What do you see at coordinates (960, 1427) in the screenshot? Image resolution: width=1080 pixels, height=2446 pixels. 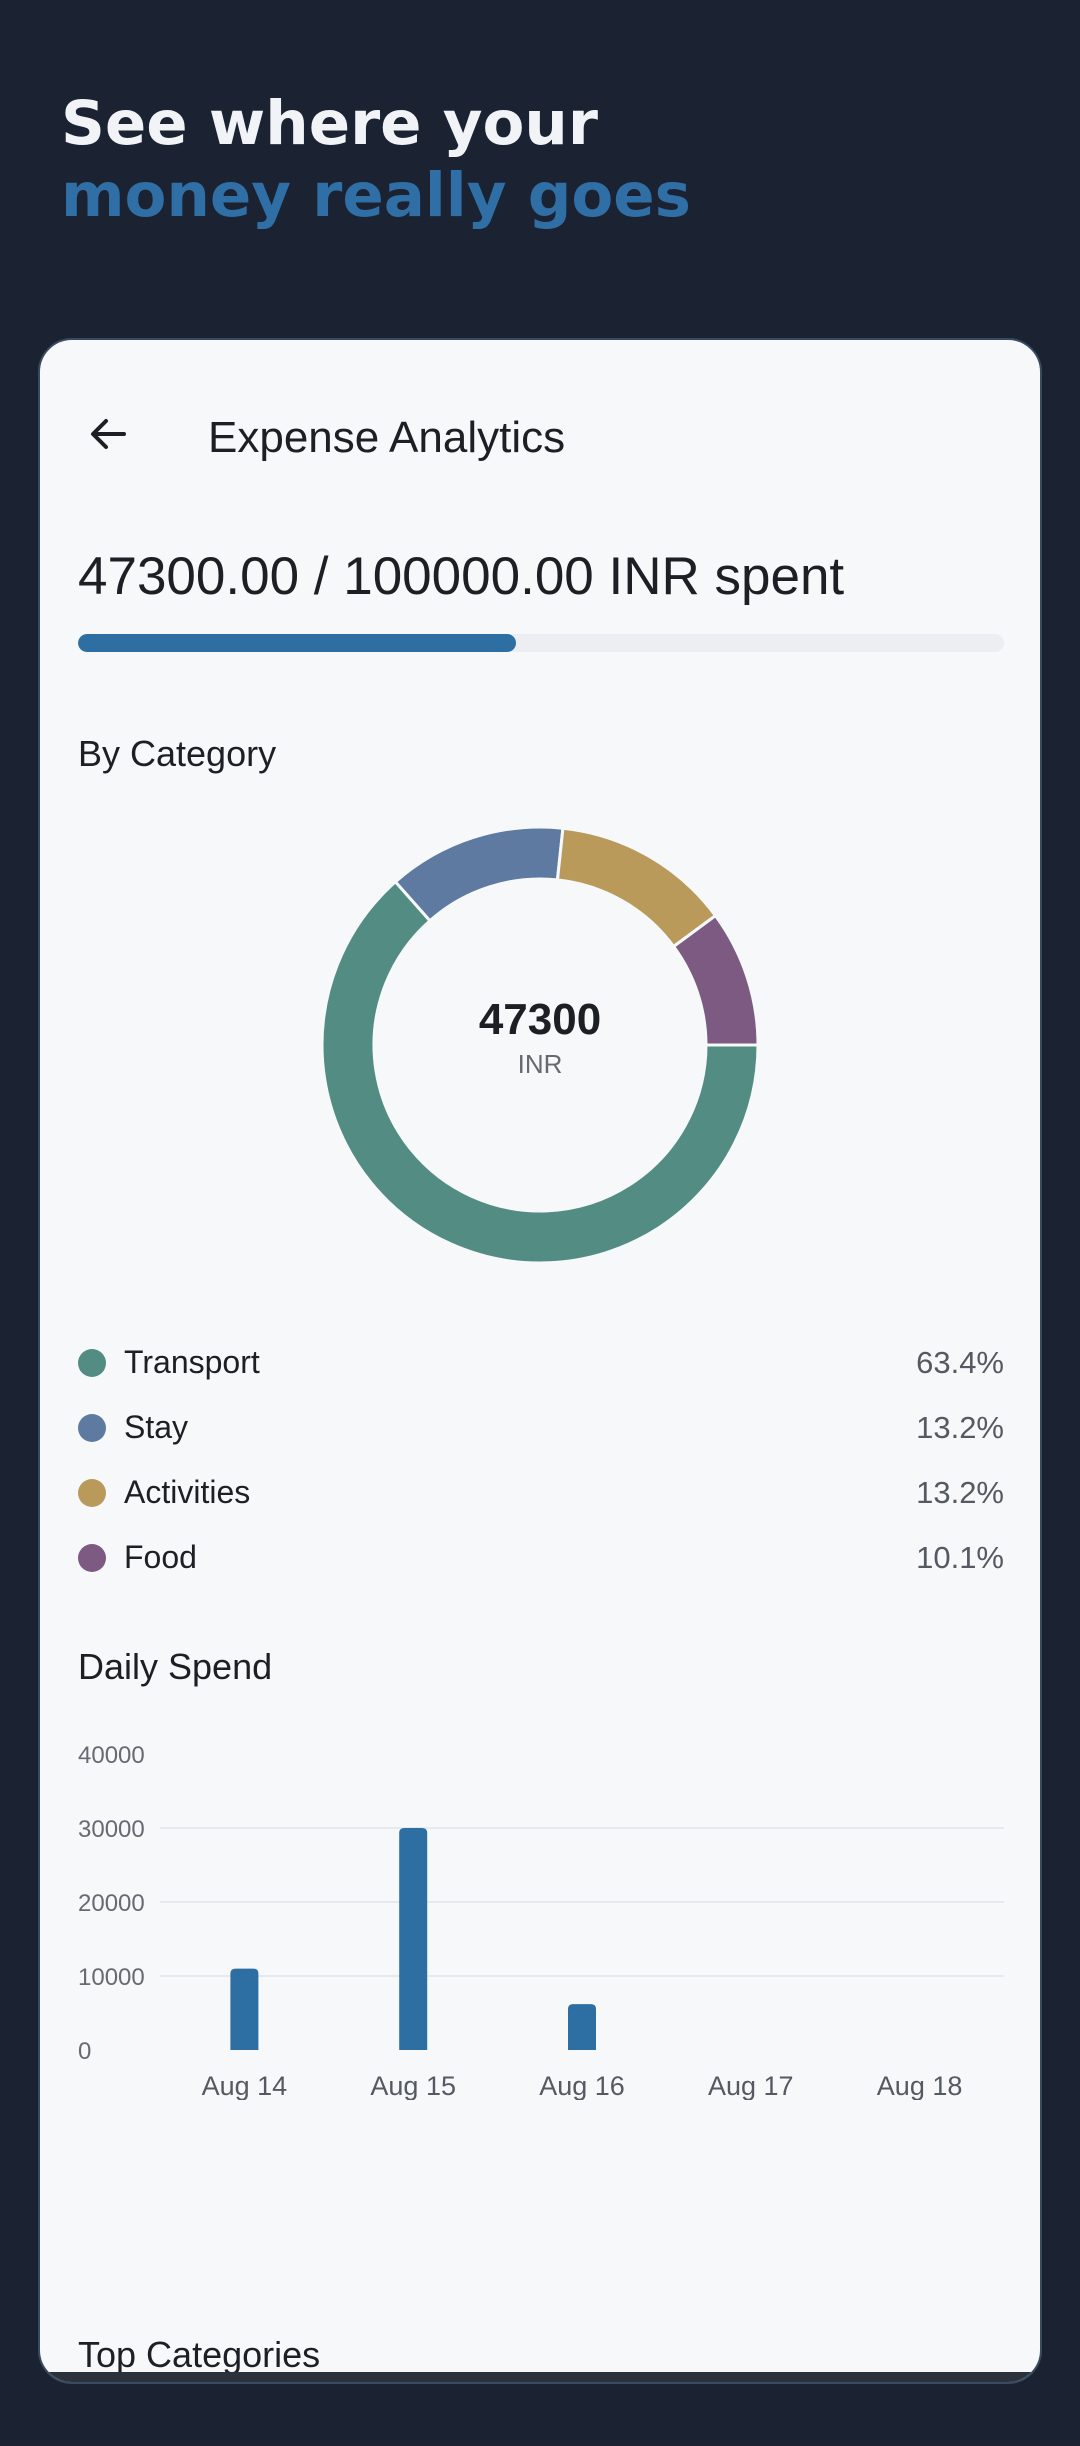 I see `legend-pct-stay: 13.2%` at bounding box center [960, 1427].